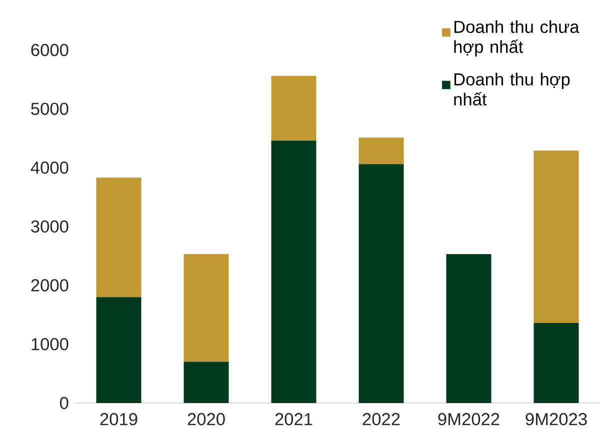  Describe the element at coordinates (49, 168) in the screenshot. I see `y-tick-label: 4000` at that location.